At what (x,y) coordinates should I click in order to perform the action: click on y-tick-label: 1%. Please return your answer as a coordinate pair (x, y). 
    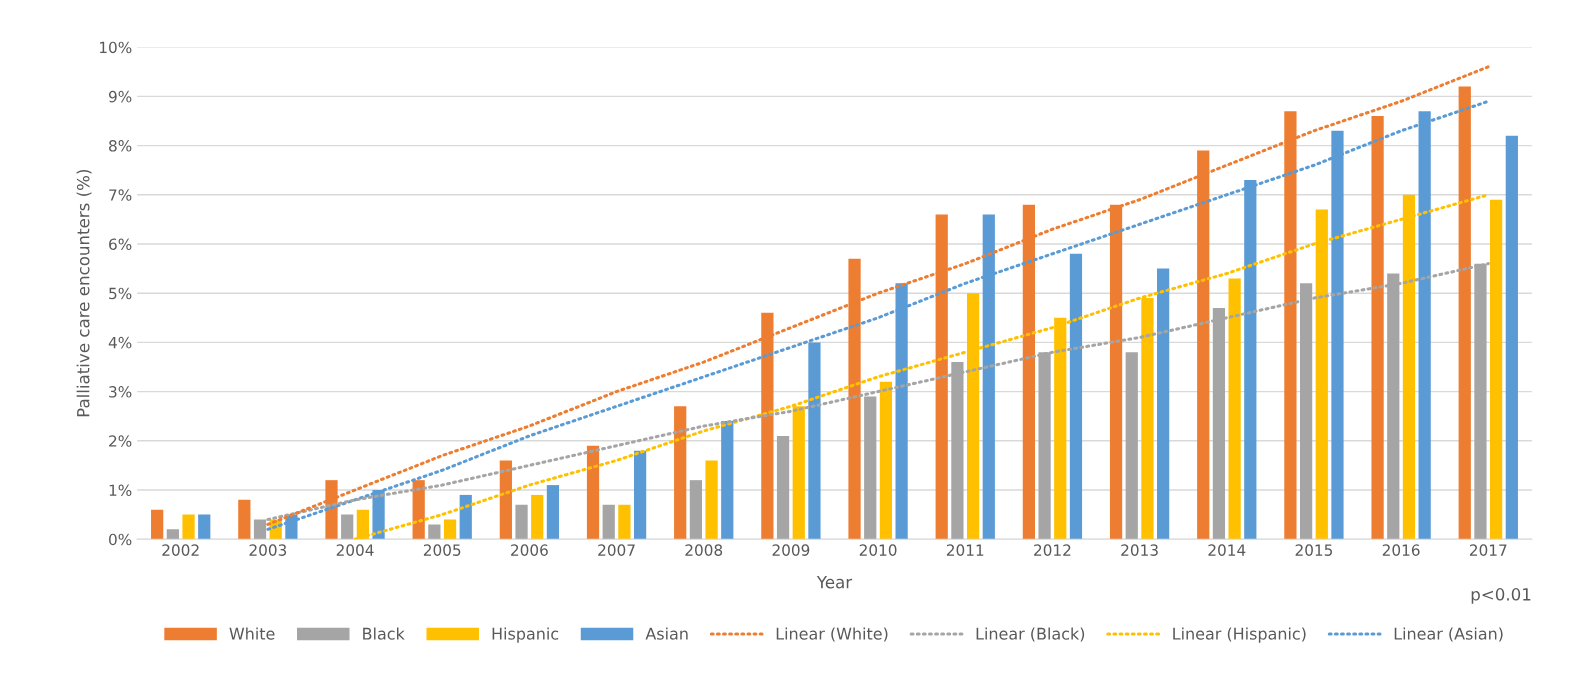
    Looking at the image, I should click on (120, 490).